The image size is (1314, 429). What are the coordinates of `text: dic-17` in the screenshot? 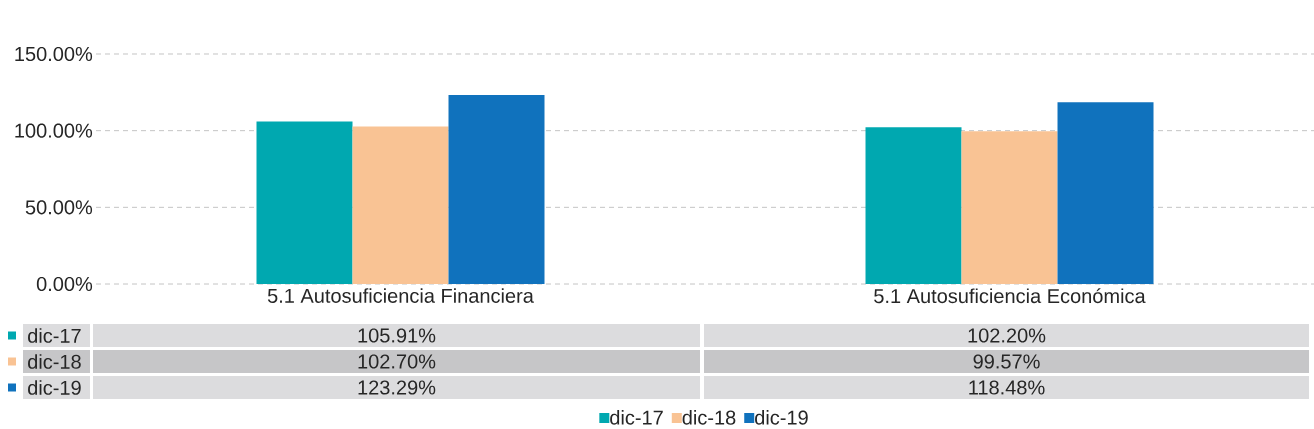 It's located at (54, 335).